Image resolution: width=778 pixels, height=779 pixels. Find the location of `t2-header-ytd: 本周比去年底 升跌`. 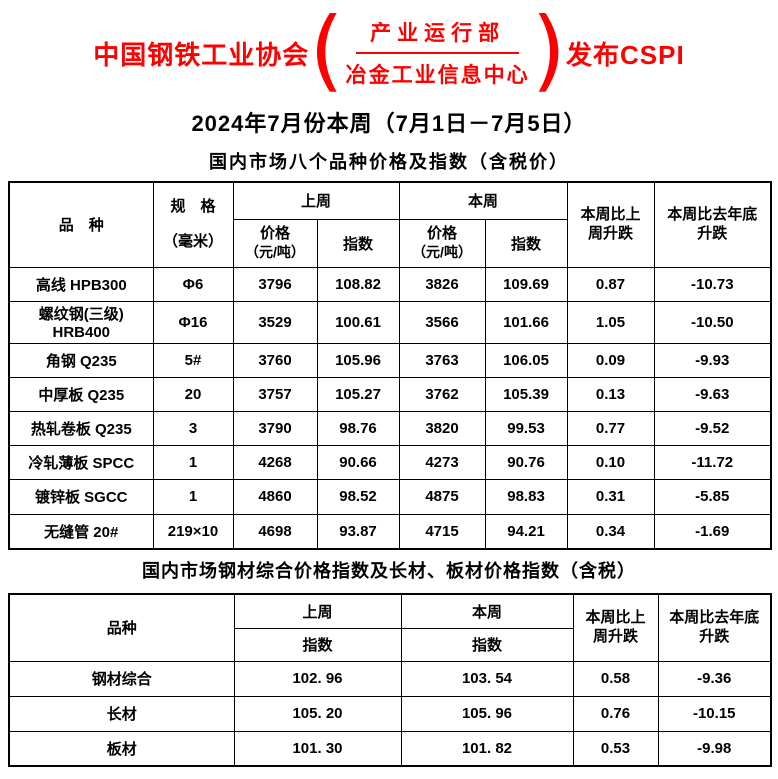

t2-header-ytd: 本周比去年底 升跌 is located at coordinates (714, 627).